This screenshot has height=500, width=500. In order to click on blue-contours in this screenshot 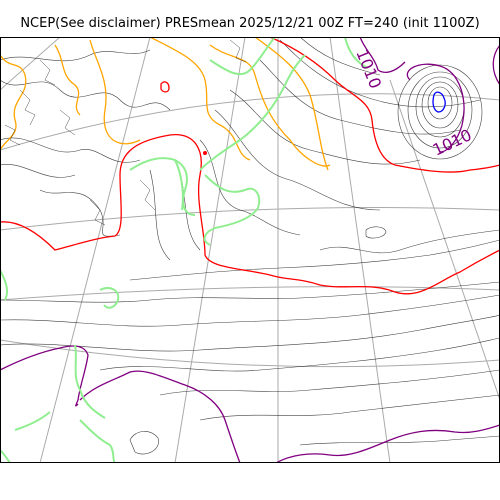, I will do `click(439, 102)`.